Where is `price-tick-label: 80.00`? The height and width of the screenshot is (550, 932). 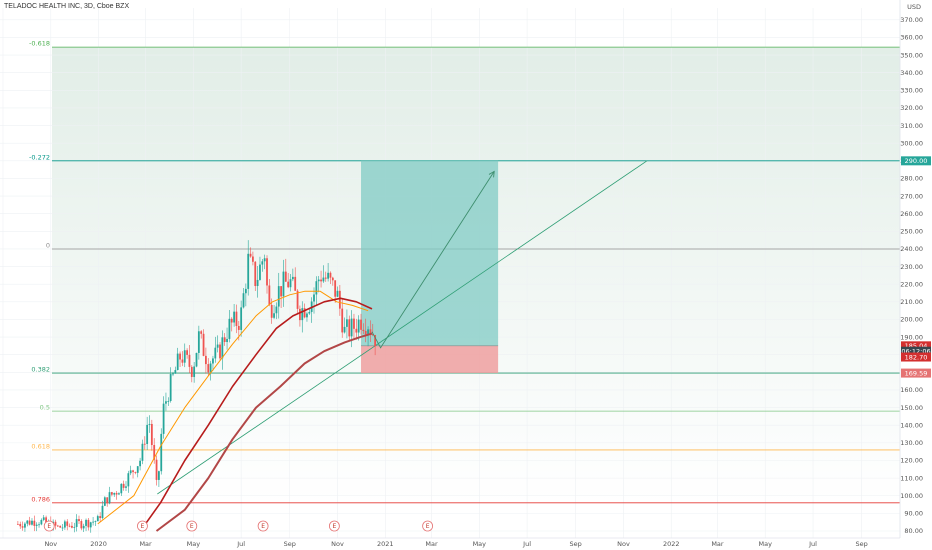 price-tick-label: 80.00 is located at coordinates (913, 531).